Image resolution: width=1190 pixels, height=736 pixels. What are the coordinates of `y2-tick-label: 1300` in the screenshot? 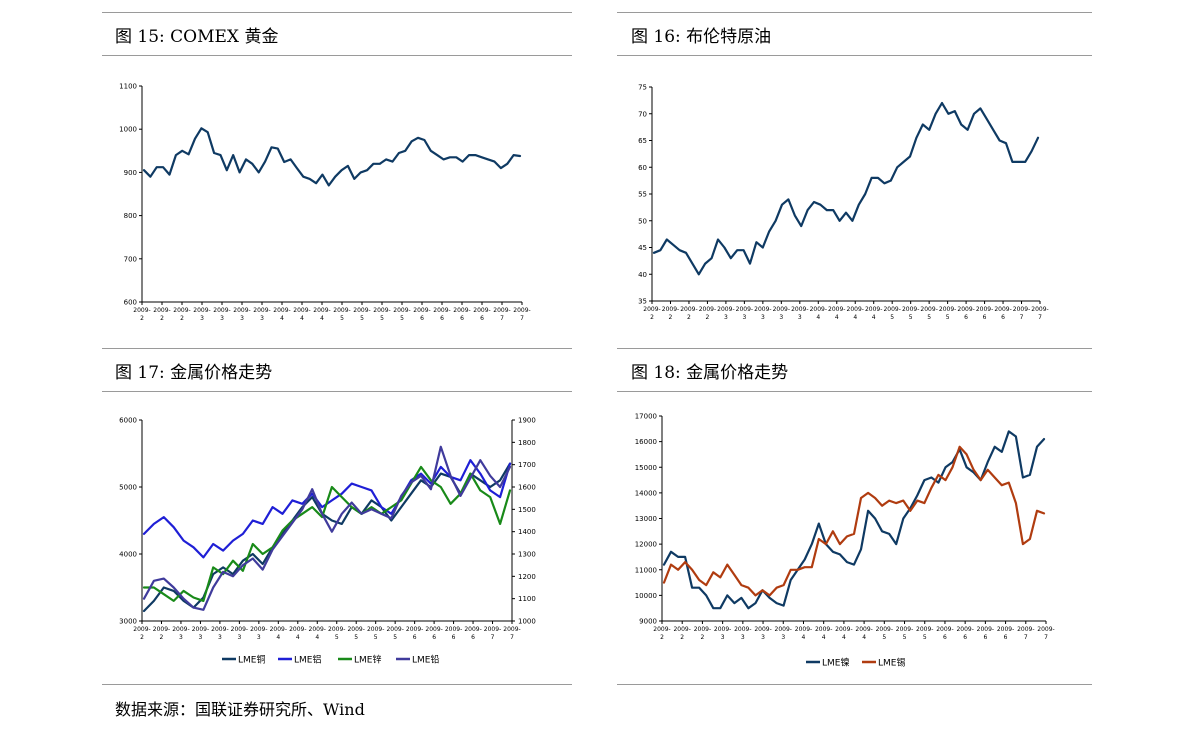 It's located at (527, 555).